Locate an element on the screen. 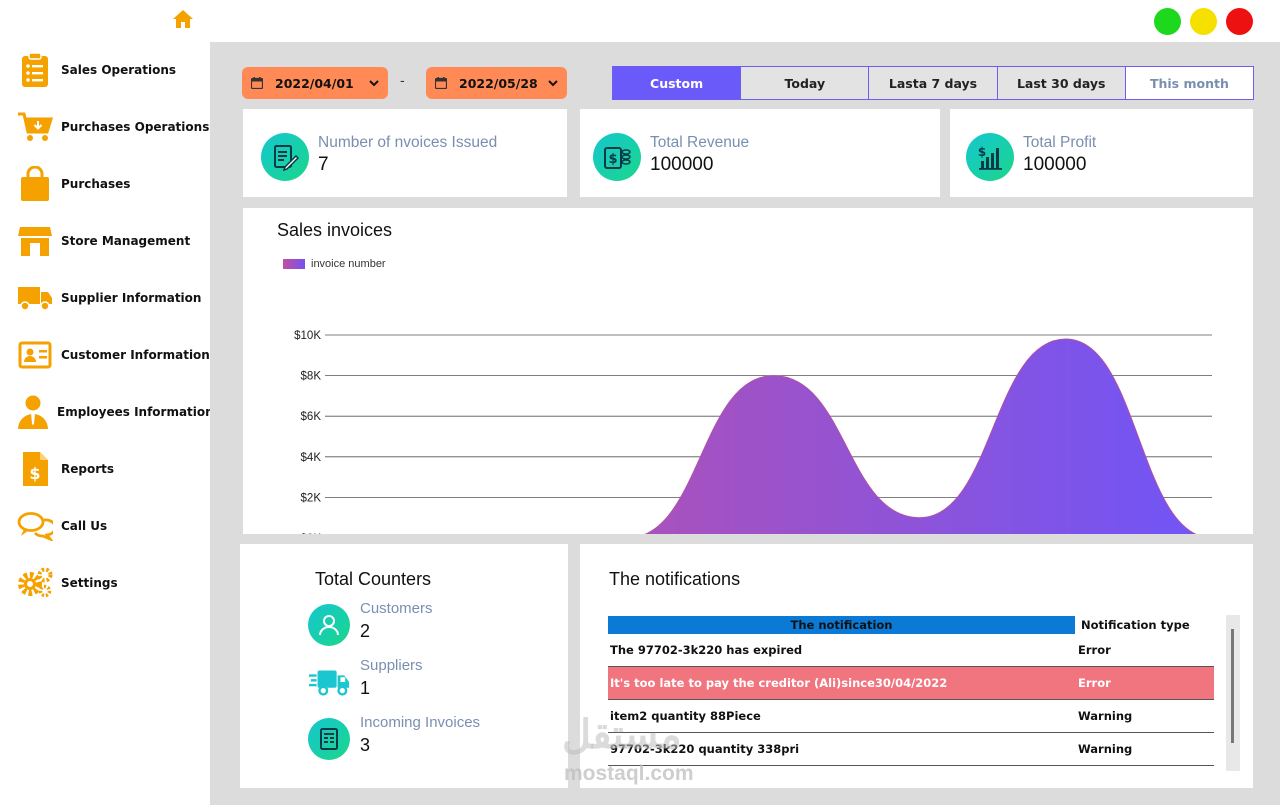 The image size is (1280, 805). id-card-icon is located at coordinates (35, 355).